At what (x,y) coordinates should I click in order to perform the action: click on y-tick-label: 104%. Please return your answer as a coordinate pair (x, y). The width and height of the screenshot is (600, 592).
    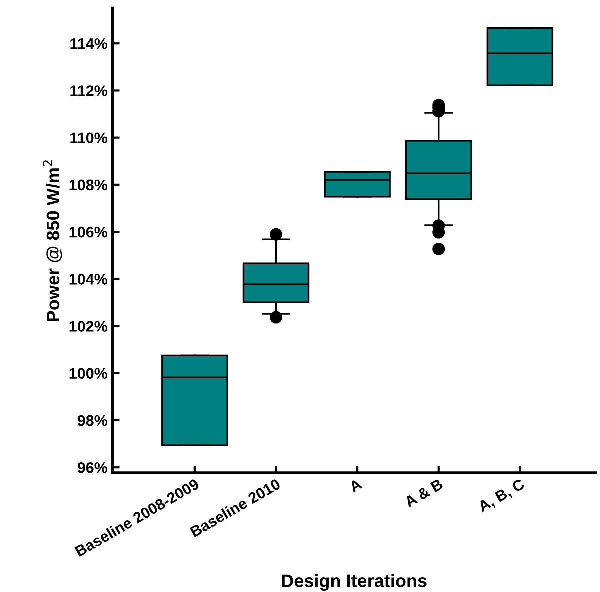
    Looking at the image, I should click on (89, 279).